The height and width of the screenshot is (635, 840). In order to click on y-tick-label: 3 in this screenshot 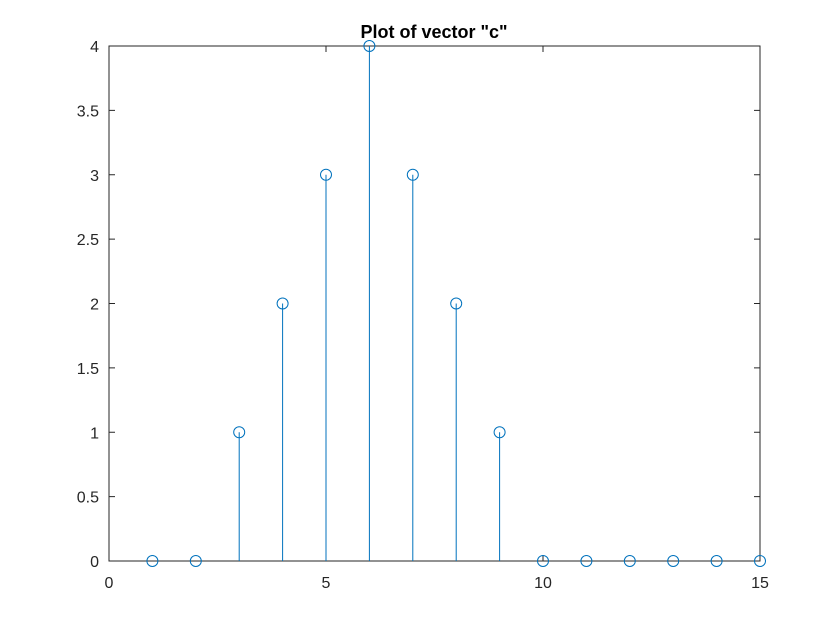, I will do `click(94, 176)`.